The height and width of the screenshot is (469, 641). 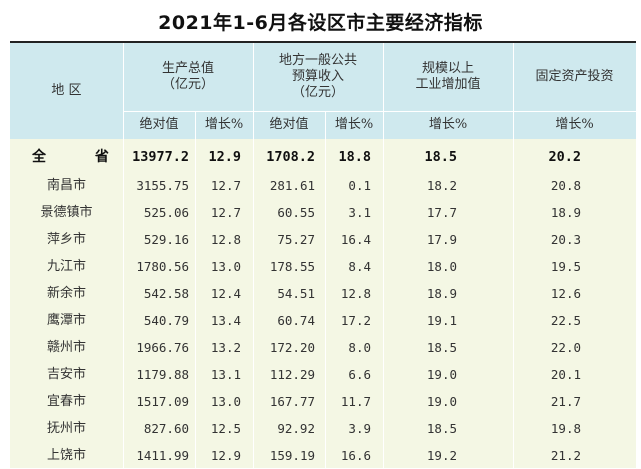 What do you see at coordinates (323, 401) in the screenshot?
I see `table-row: 宜春市 1517.09 13.0 167.77 11.7 19.0 21.7` at bounding box center [323, 401].